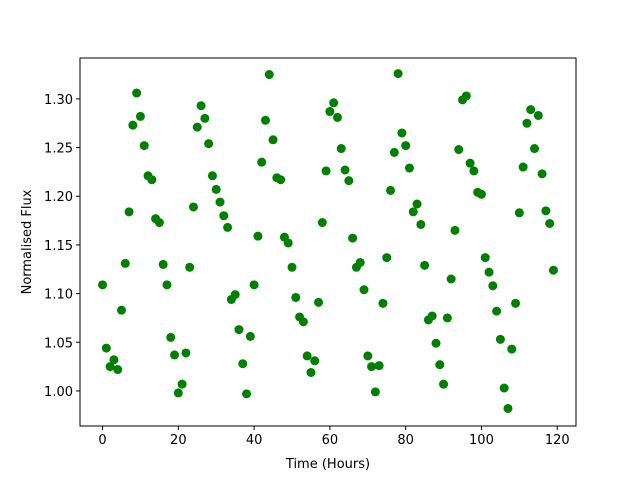 The image size is (640, 480). What do you see at coordinates (58, 343) in the screenshot?
I see `y-tick-label: 1.05` at bounding box center [58, 343].